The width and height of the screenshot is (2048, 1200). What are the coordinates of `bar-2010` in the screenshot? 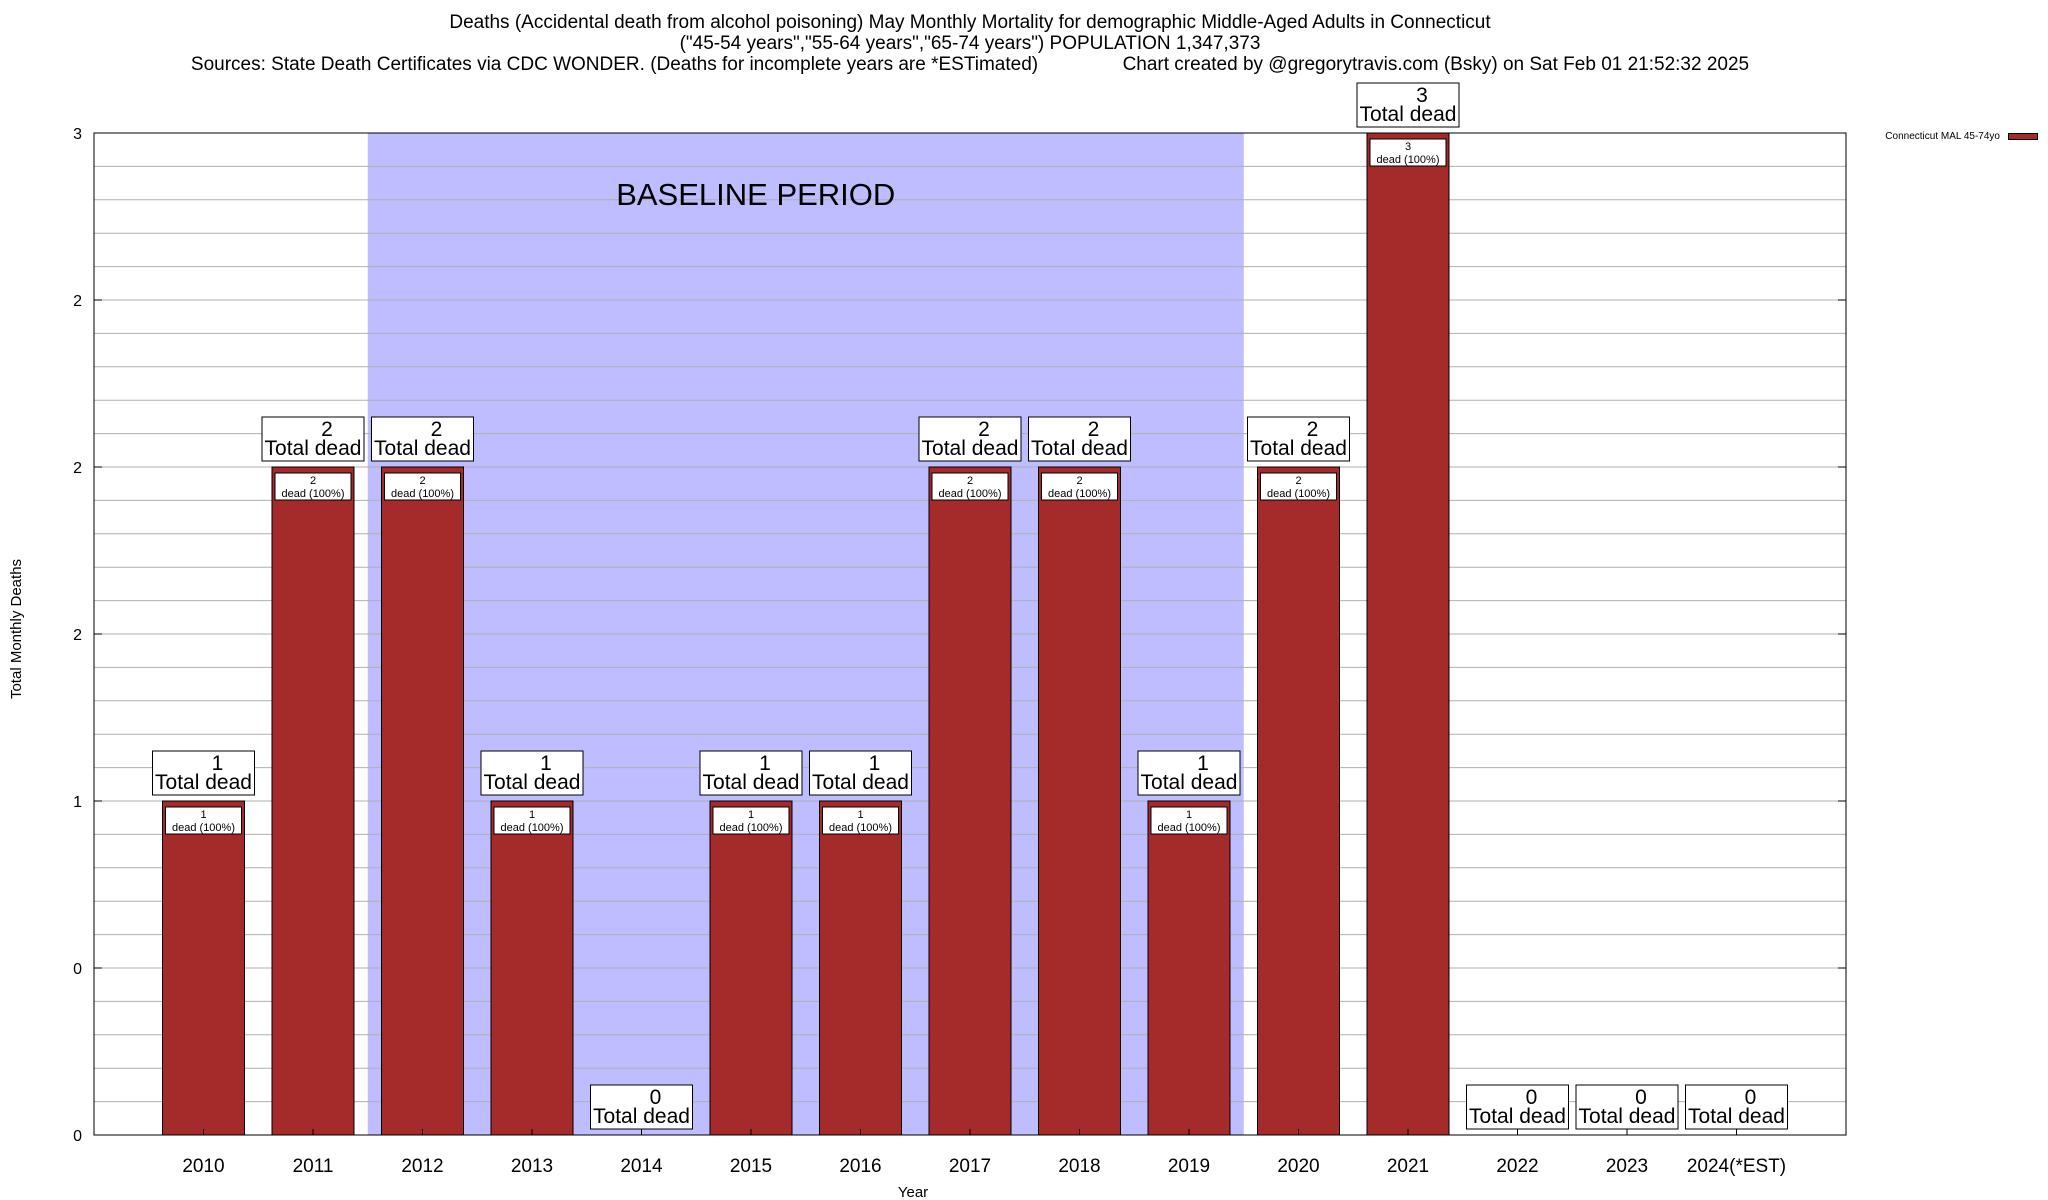 It's located at (203, 968).